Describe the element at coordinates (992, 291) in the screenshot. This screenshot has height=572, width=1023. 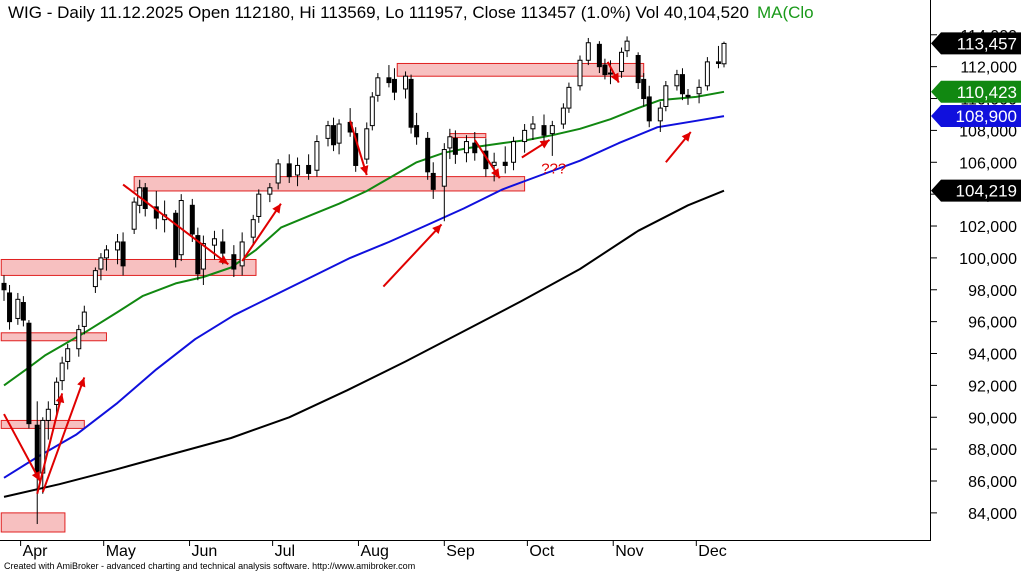
I see `y-tick-label: 98,000` at that location.